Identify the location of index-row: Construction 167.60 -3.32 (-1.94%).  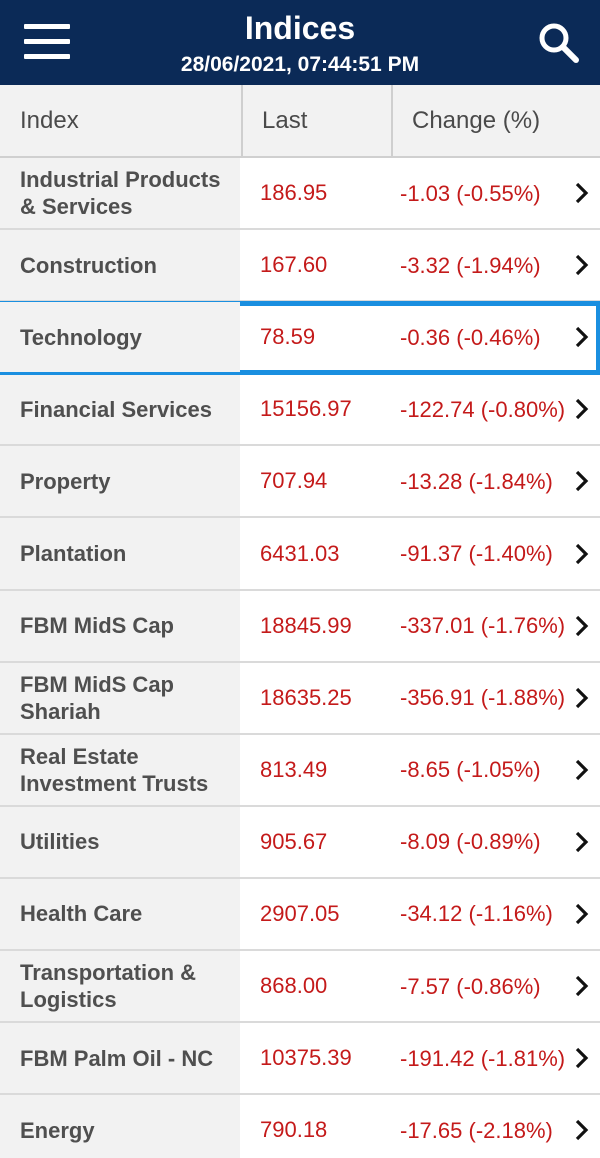
(300, 266).